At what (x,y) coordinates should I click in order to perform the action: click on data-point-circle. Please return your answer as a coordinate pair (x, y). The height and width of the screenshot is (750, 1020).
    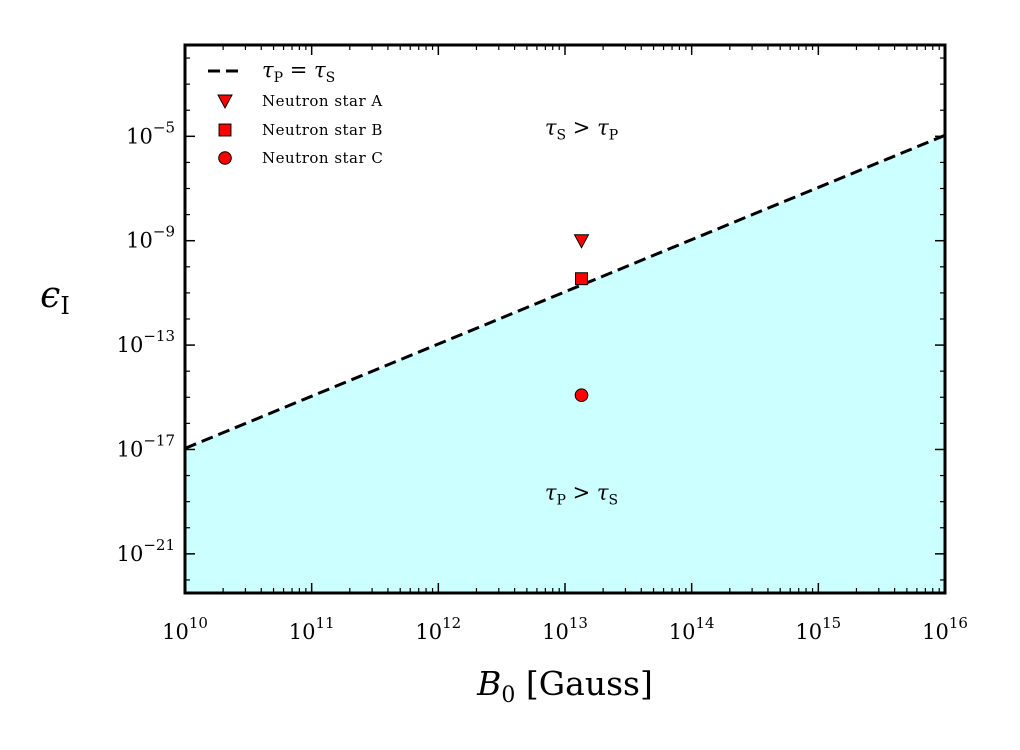
    Looking at the image, I should click on (581, 395).